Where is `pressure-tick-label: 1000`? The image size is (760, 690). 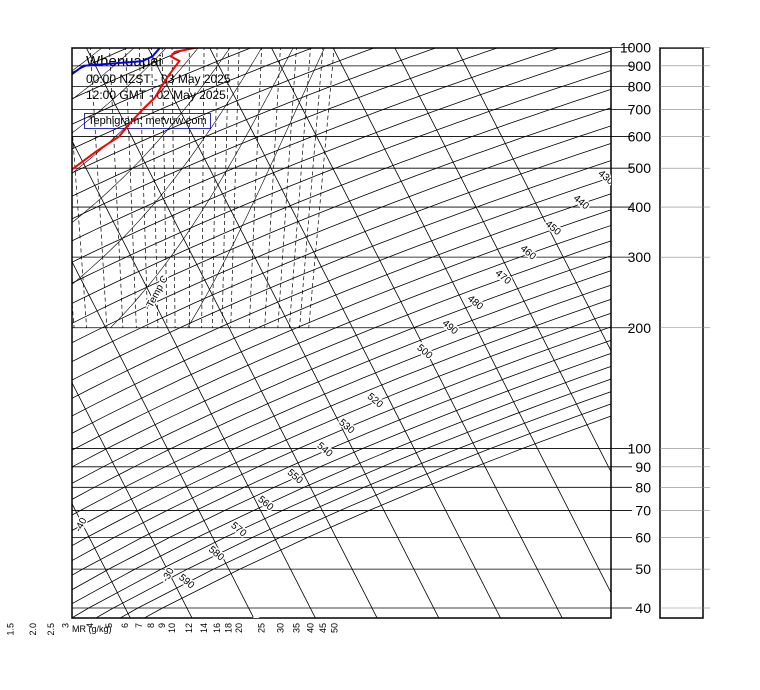 pressure-tick-label: 1000 is located at coordinates (635, 48).